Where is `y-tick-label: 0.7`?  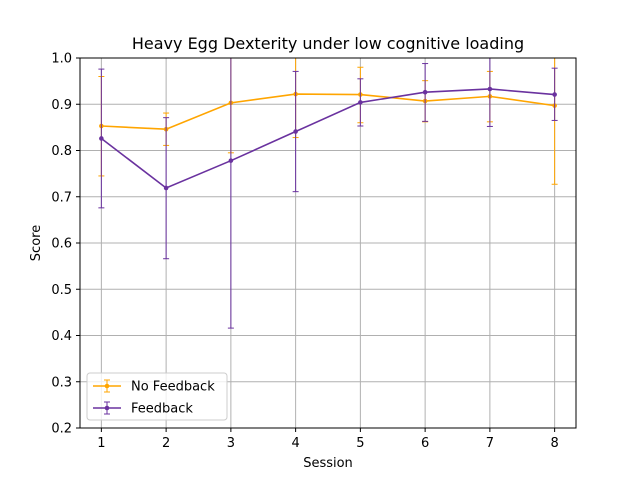
y-tick-label: 0.7 is located at coordinates (61, 197).